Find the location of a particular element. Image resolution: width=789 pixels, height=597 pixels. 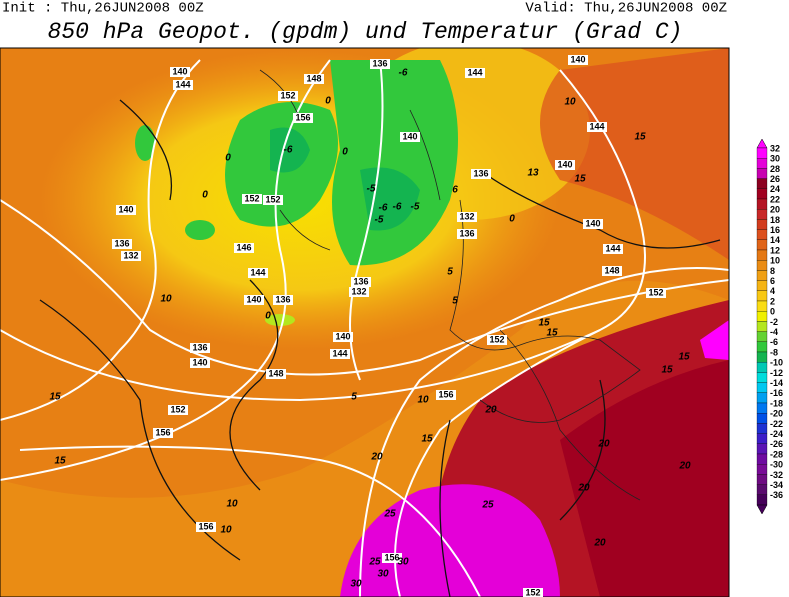

colorbar-label: 10 is located at coordinates (775, 261).